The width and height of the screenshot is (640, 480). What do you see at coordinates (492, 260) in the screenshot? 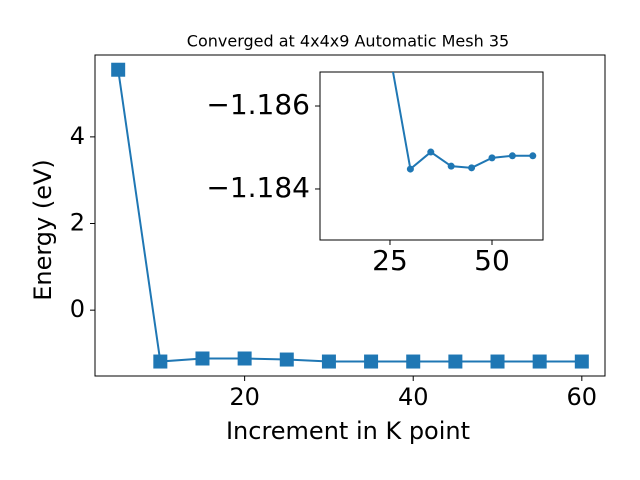
I see `x-tick-label: 50` at bounding box center [492, 260].